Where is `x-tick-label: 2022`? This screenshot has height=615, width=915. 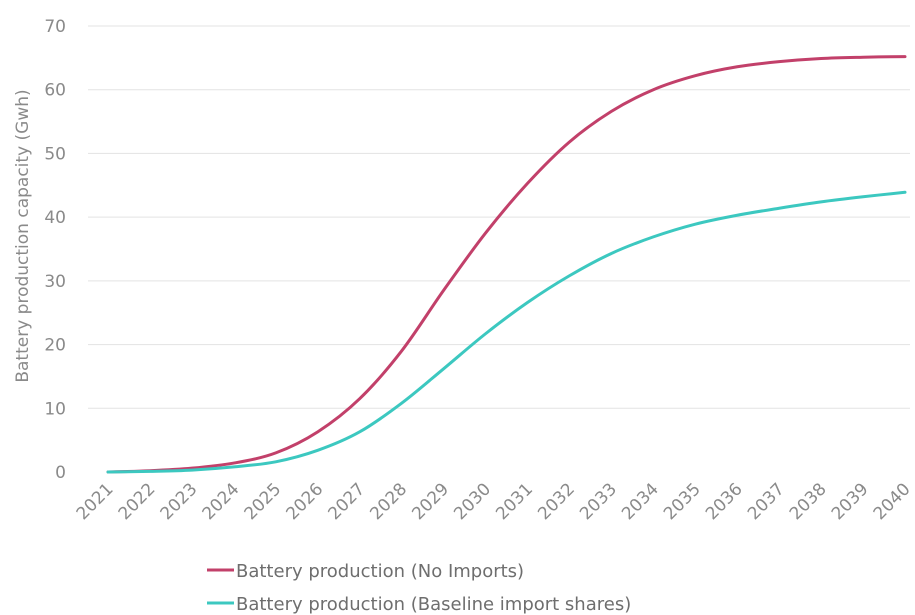
x-tick-label: 2022 is located at coordinates (137, 501).